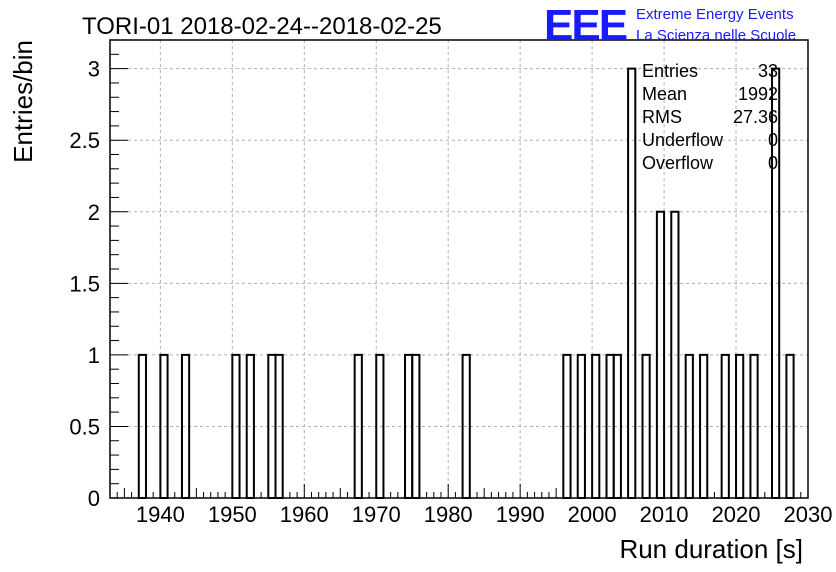 This screenshot has width=836, height=572. Describe the element at coordinates (715, 14) in the screenshot. I see `logo-line1: Extreme Energy Events` at that location.